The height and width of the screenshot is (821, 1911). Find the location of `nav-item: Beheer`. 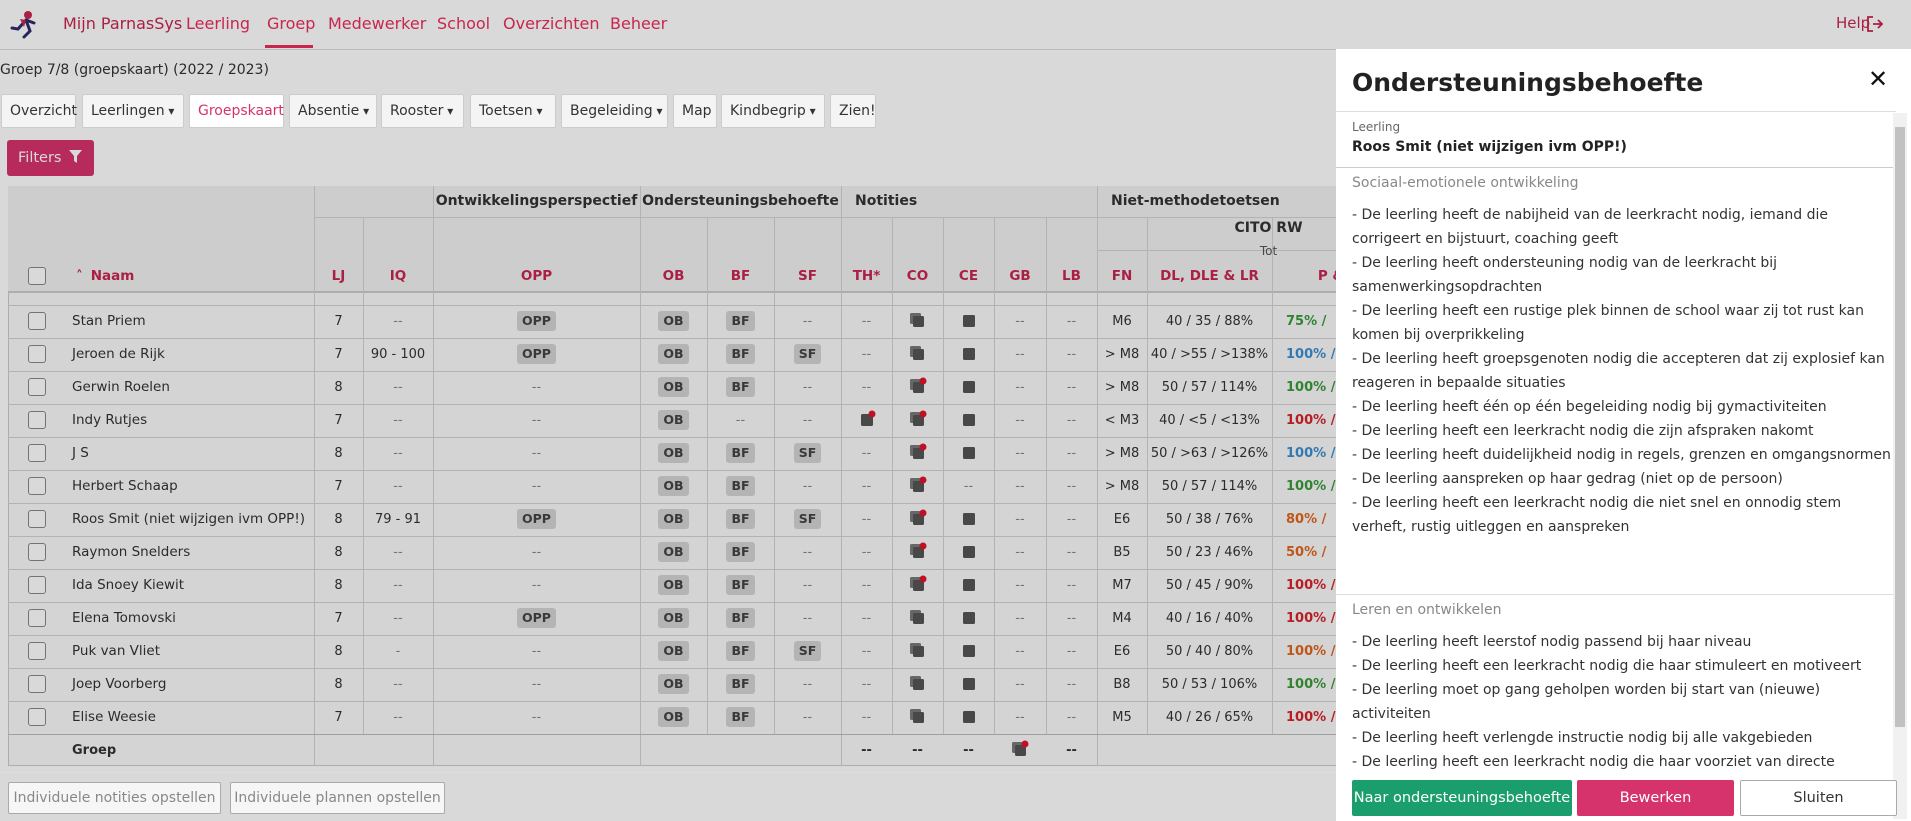

nav-item: Beheer is located at coordinates (639, 23).